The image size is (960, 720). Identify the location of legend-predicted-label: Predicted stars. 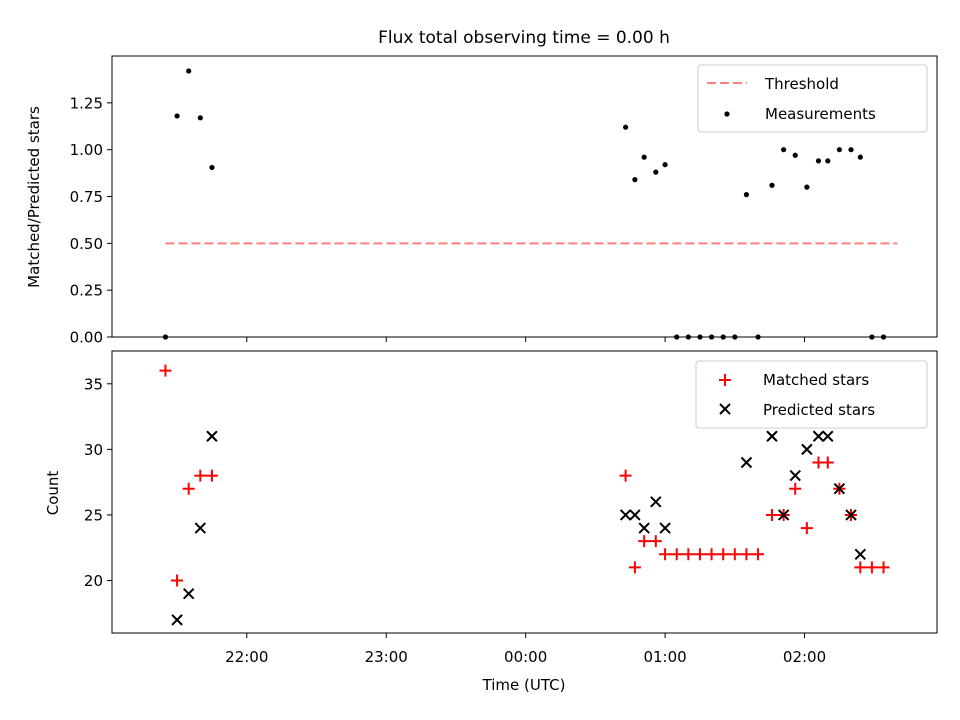
(819, 410).